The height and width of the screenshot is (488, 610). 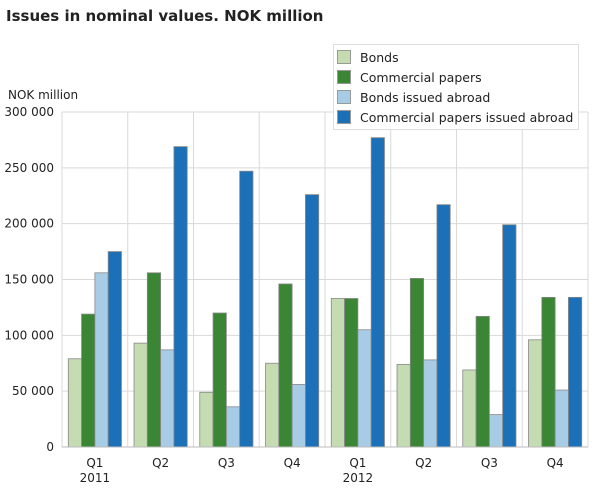 What do you see at coordinates (29, 168) in the screenshot?
I see `y-tick-label: 250 000` at bounding box center [29, 168].